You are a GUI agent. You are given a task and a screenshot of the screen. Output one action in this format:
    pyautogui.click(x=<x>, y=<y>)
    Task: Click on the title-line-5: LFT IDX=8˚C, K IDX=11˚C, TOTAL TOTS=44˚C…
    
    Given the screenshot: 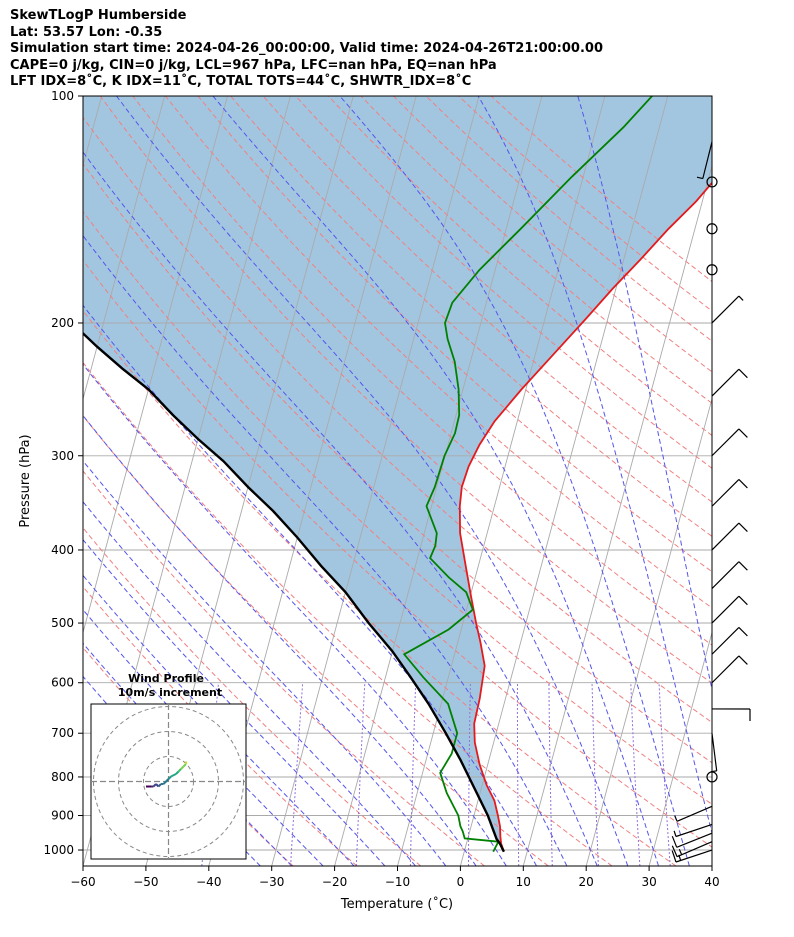 What is the action you would take?
    pyautogui.click(x=241, y=81)
    